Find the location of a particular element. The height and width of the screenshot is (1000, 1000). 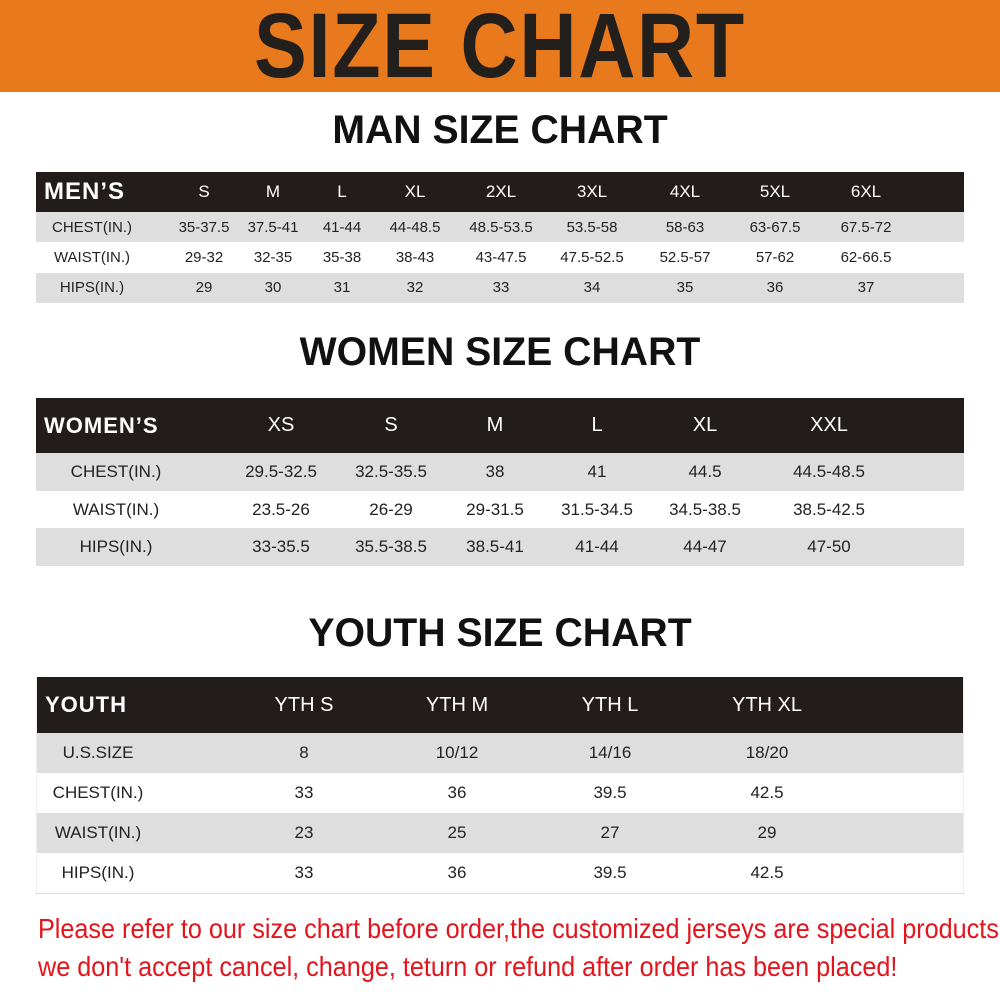

size-value: 44-47 is located at coordinates (705, 547).